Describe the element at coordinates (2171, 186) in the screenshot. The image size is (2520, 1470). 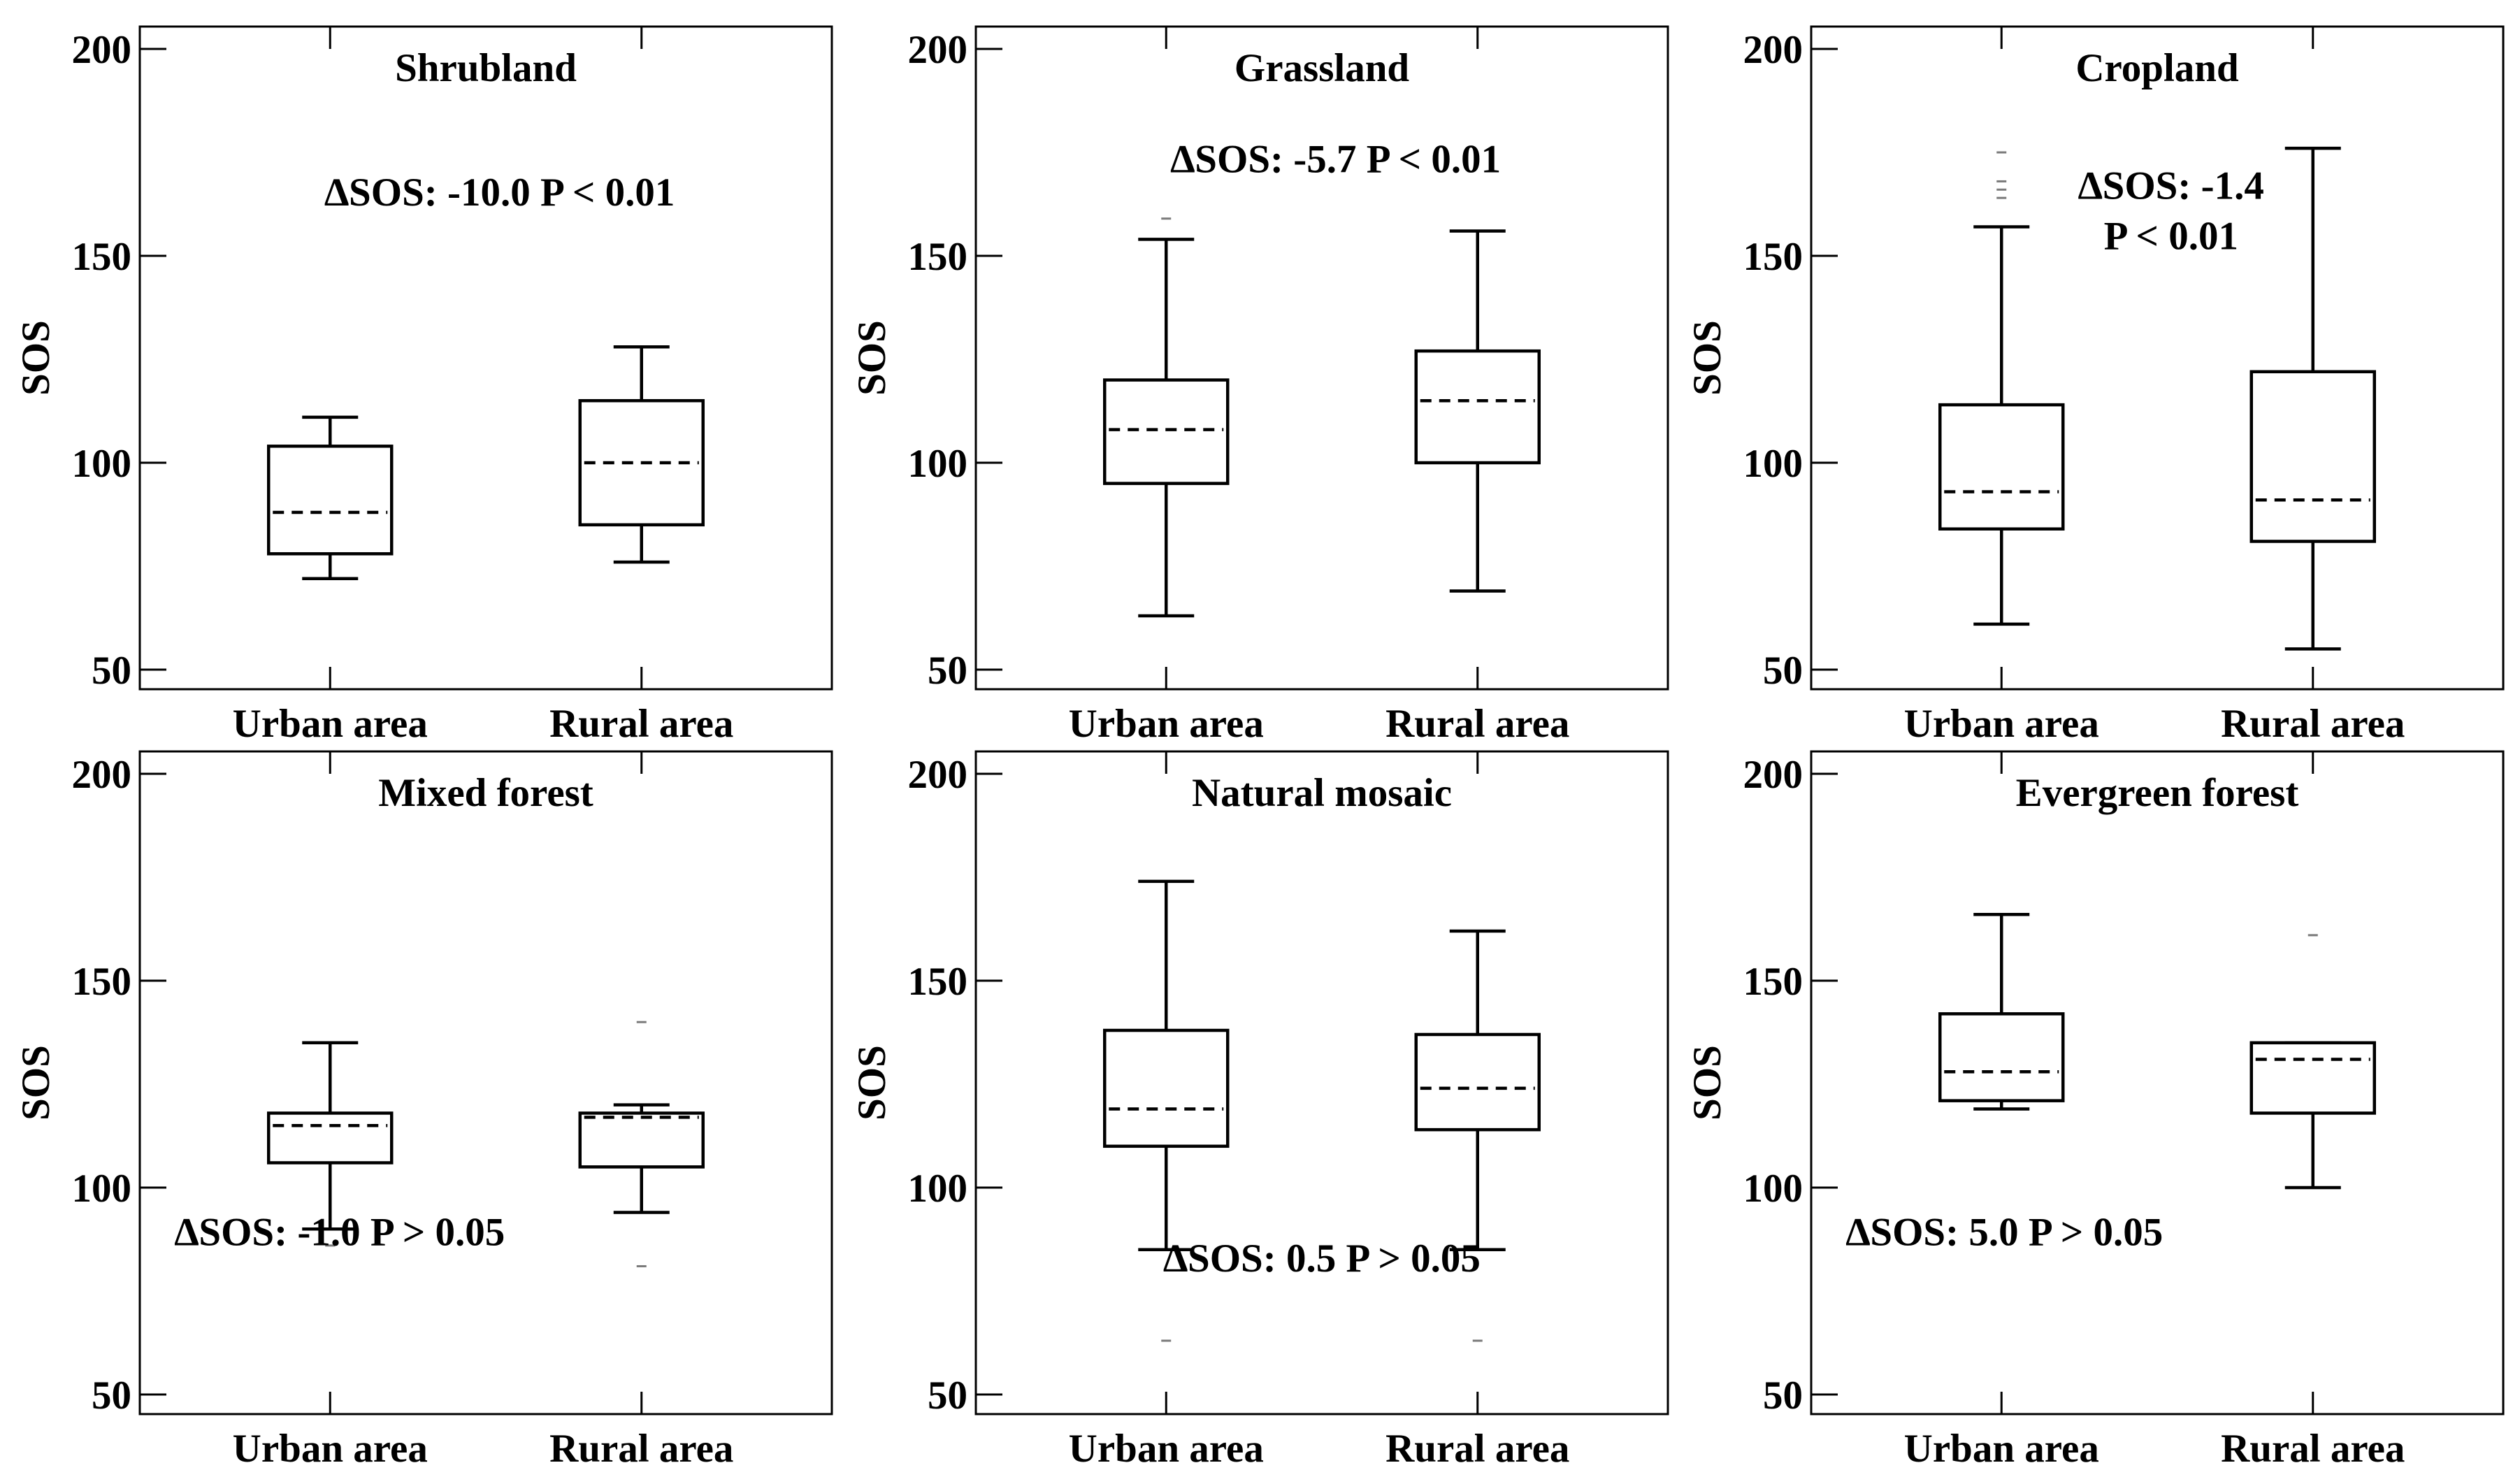
I see `stat-annotation: ∆SOS: -1.4` at that location.